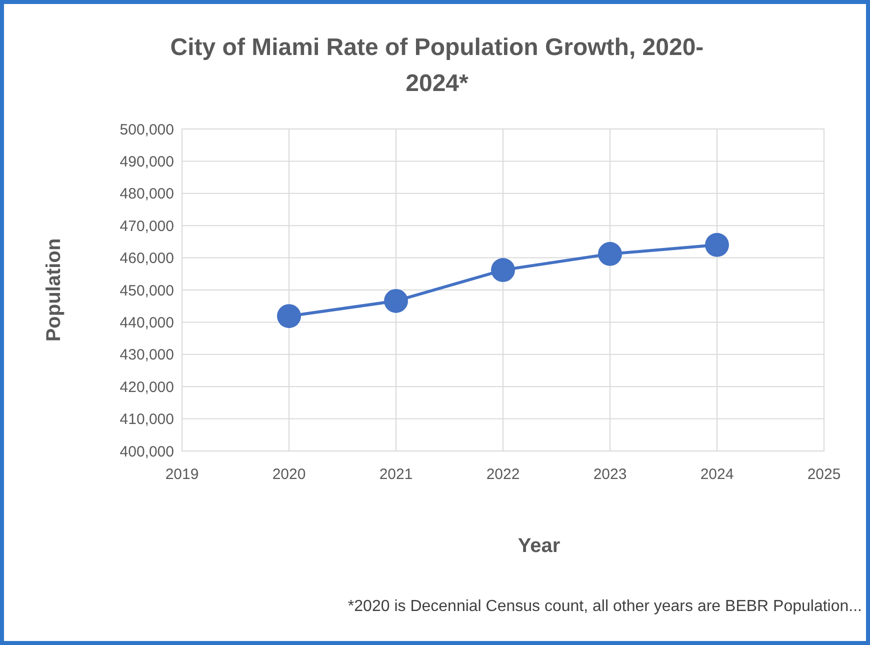  I want to click on x-tick-label: 2025, so click(824, 474).